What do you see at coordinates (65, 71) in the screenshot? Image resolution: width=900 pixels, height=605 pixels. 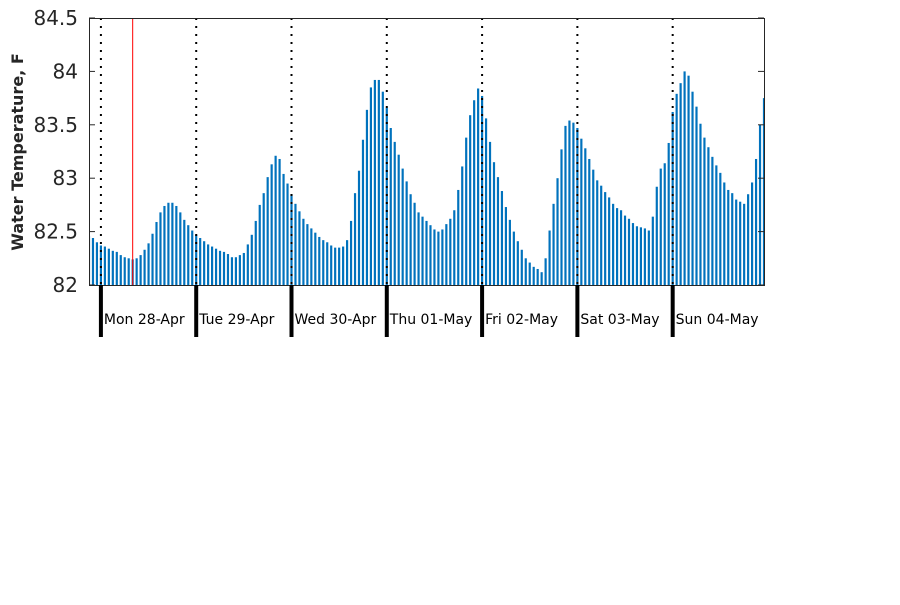 I see `y-tick-label: 84` at bounding box center [65, 71].